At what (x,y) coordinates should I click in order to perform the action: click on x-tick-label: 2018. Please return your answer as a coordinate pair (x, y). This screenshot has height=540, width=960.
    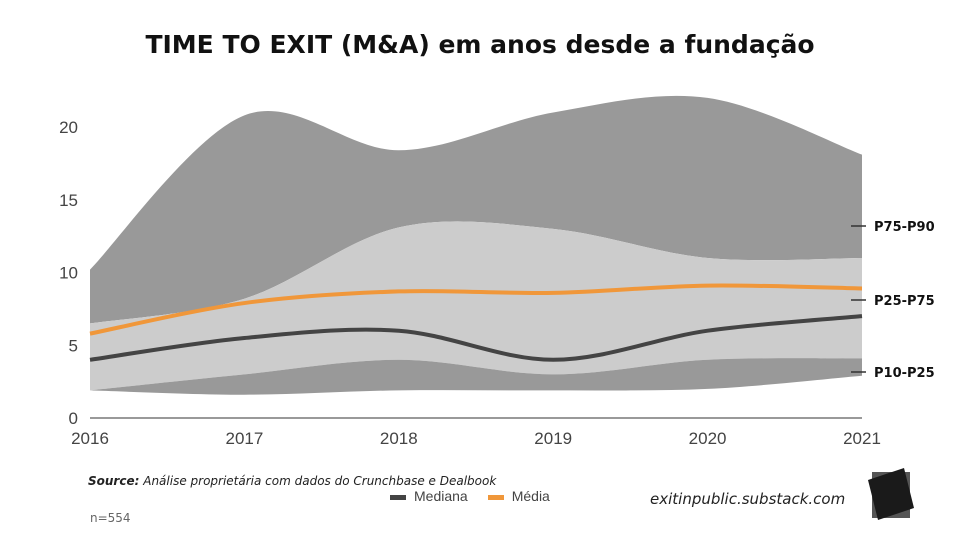
    Looking at the image, I should click on (399, 438).